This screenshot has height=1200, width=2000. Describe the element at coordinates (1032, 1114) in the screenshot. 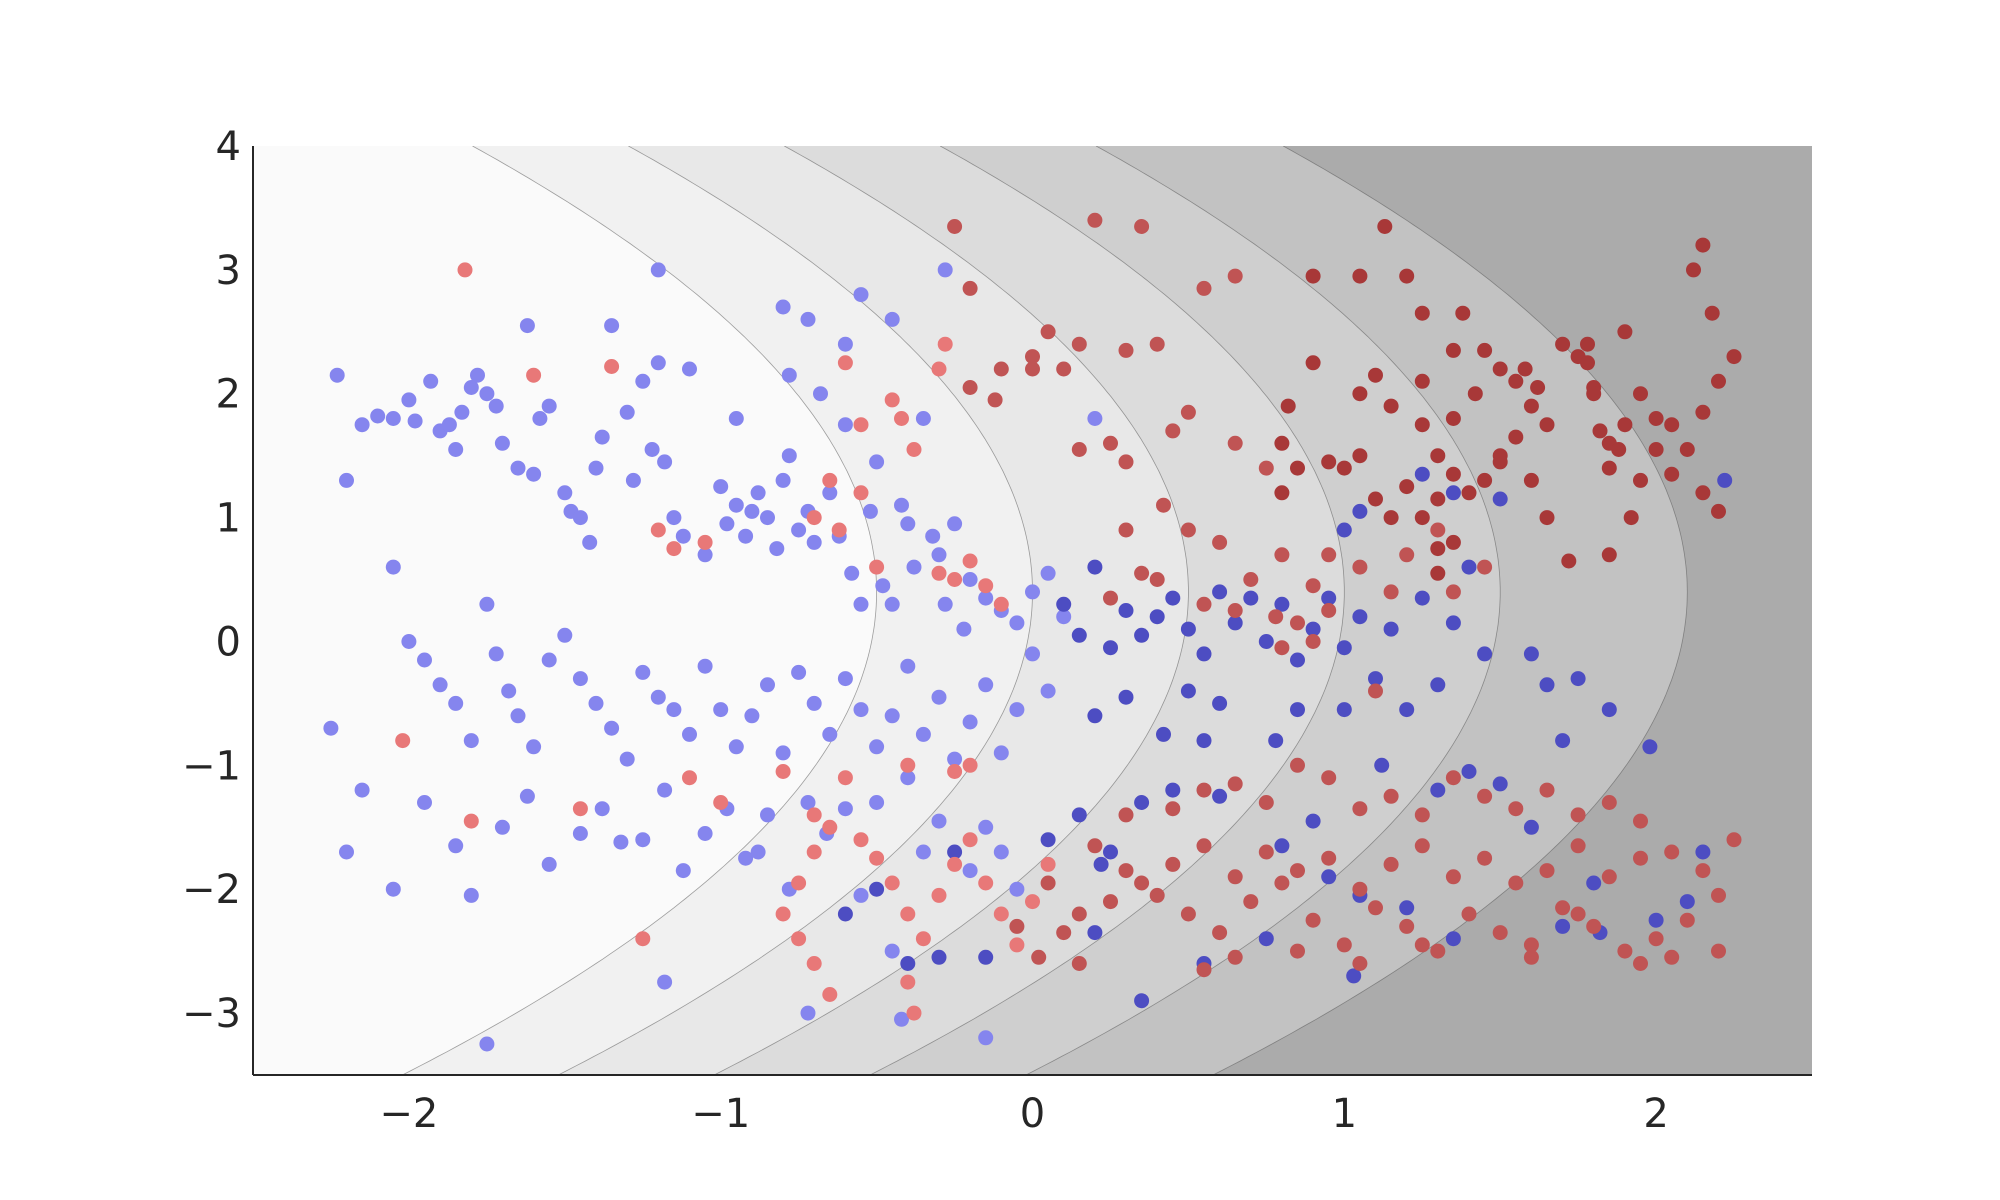

I see `x-tick-label: 0` at that location.